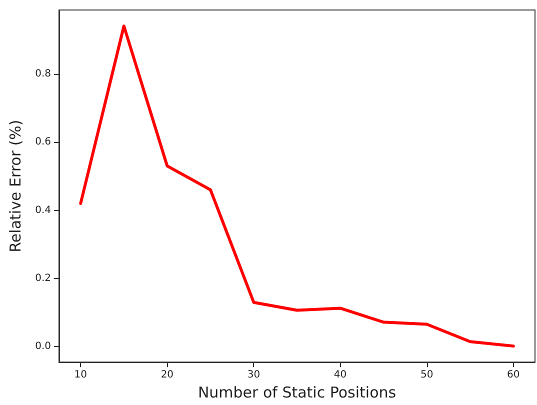 The height and width of the screenshot is (405, 537). I want to click on x-tick-label: 30, so click(253, 375).